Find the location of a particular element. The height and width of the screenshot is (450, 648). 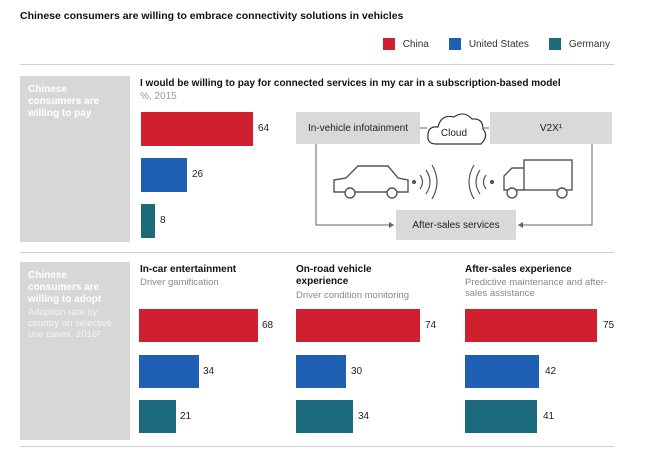

bar-label-on-road-experience-germany: 34 is located at coordinates (364, 416).